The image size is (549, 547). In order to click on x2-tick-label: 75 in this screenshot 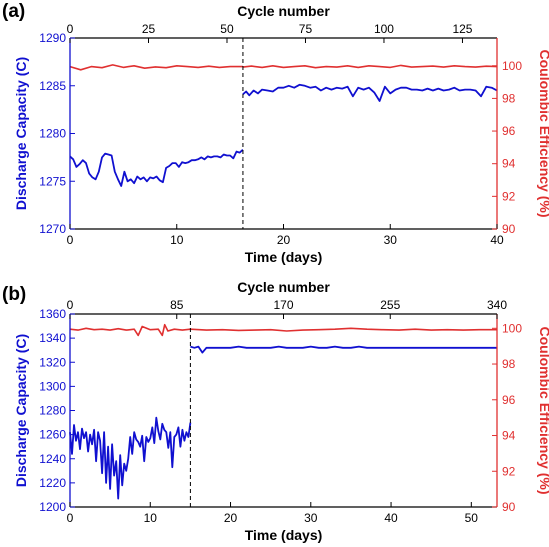, I will do `click(306, 29)`.